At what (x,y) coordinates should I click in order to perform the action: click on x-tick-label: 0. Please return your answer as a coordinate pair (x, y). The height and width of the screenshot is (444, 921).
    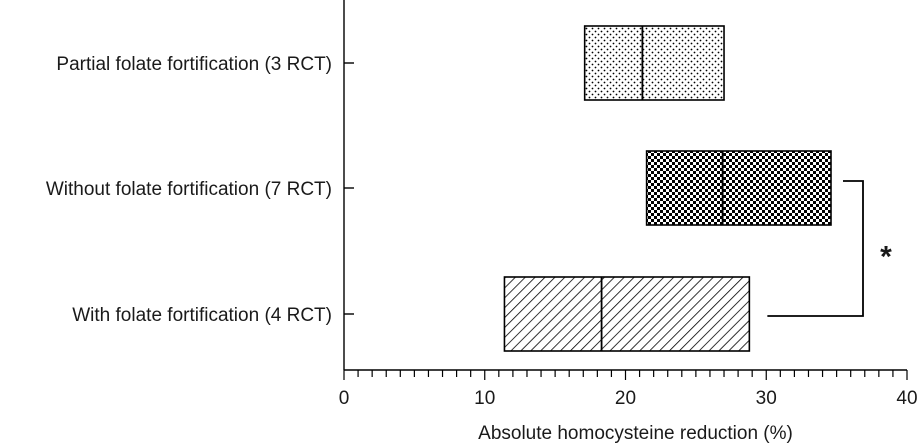
    Looking at the image, I should click on (344, 398).